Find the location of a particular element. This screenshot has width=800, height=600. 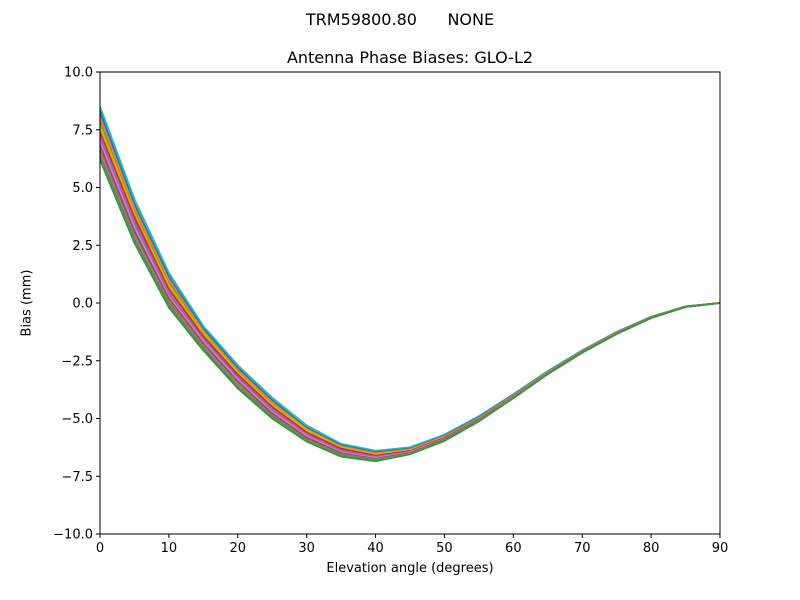

y-tick-label: 5.0 is located at coordinates (82, 188).